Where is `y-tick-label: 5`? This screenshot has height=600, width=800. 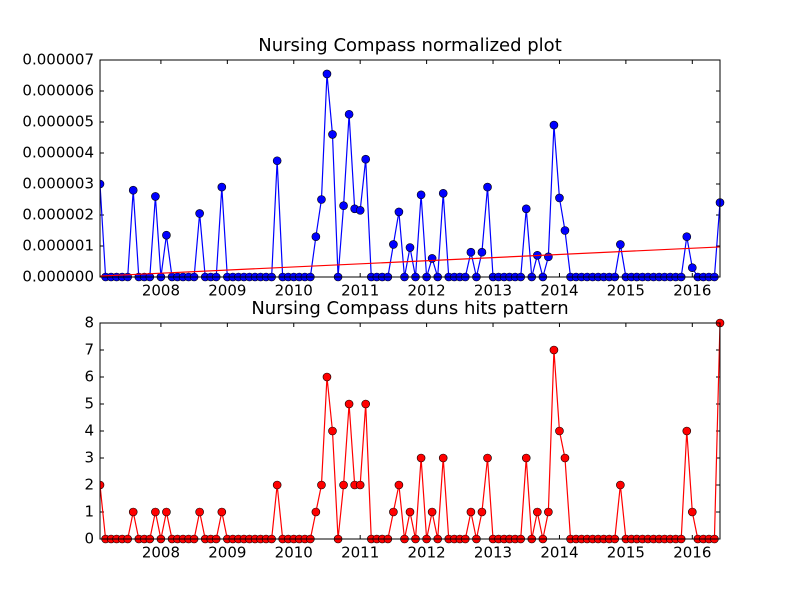 y-tick-label: 5 is located at coordinates (89, 404).